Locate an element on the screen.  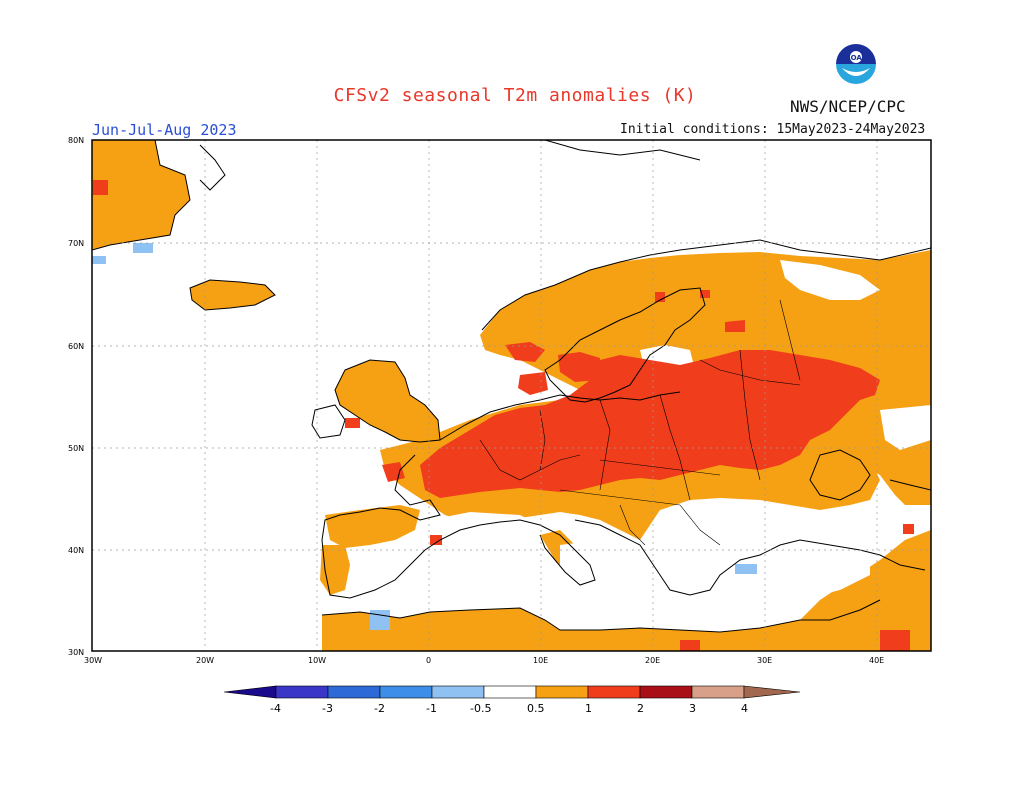
colorbar-label: 0.5 is located at coordinates (536, 708).